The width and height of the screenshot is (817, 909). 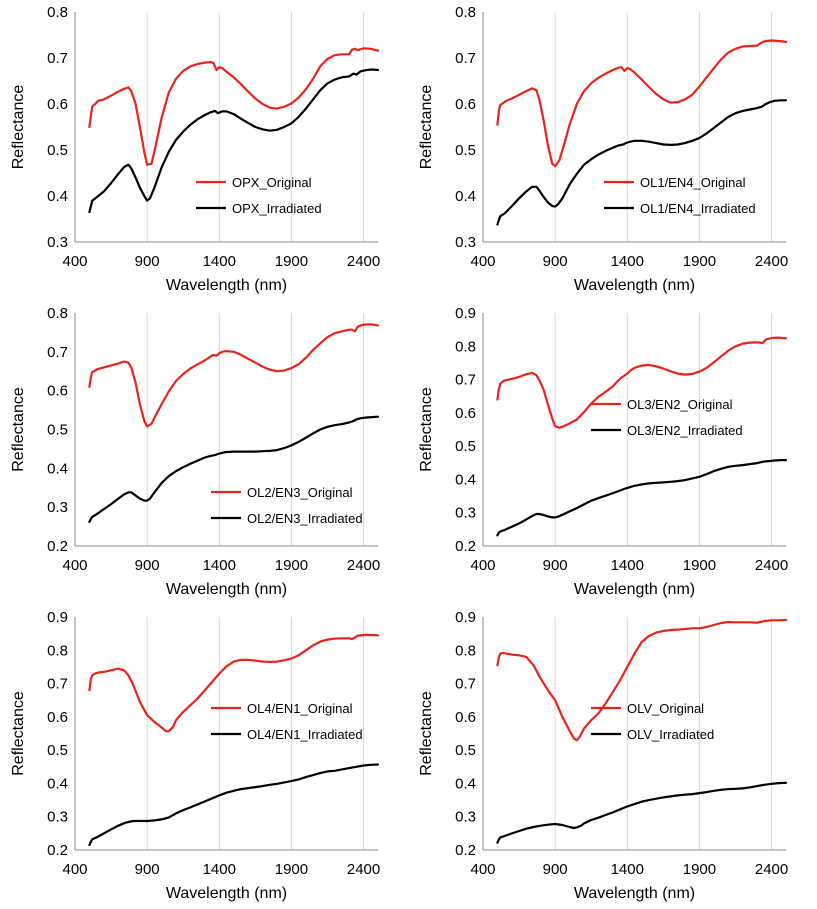 I want to click on legend-label: OPX_Irradiated, so click(x=277, y=208).